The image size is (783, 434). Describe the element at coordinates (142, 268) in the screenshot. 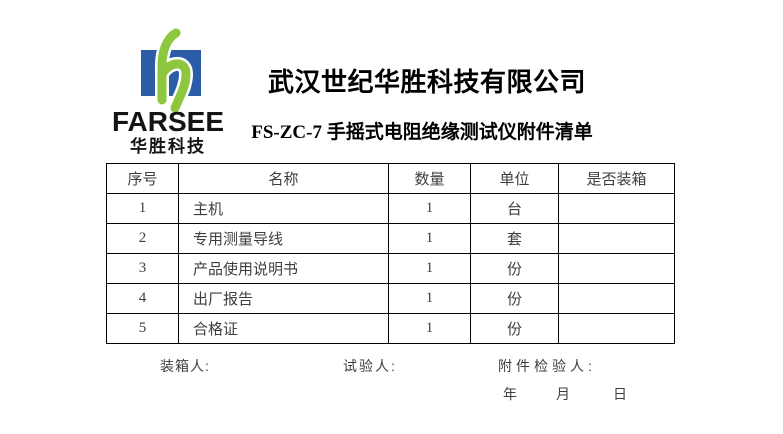

I see `cell-serial-no: 3` at that location.